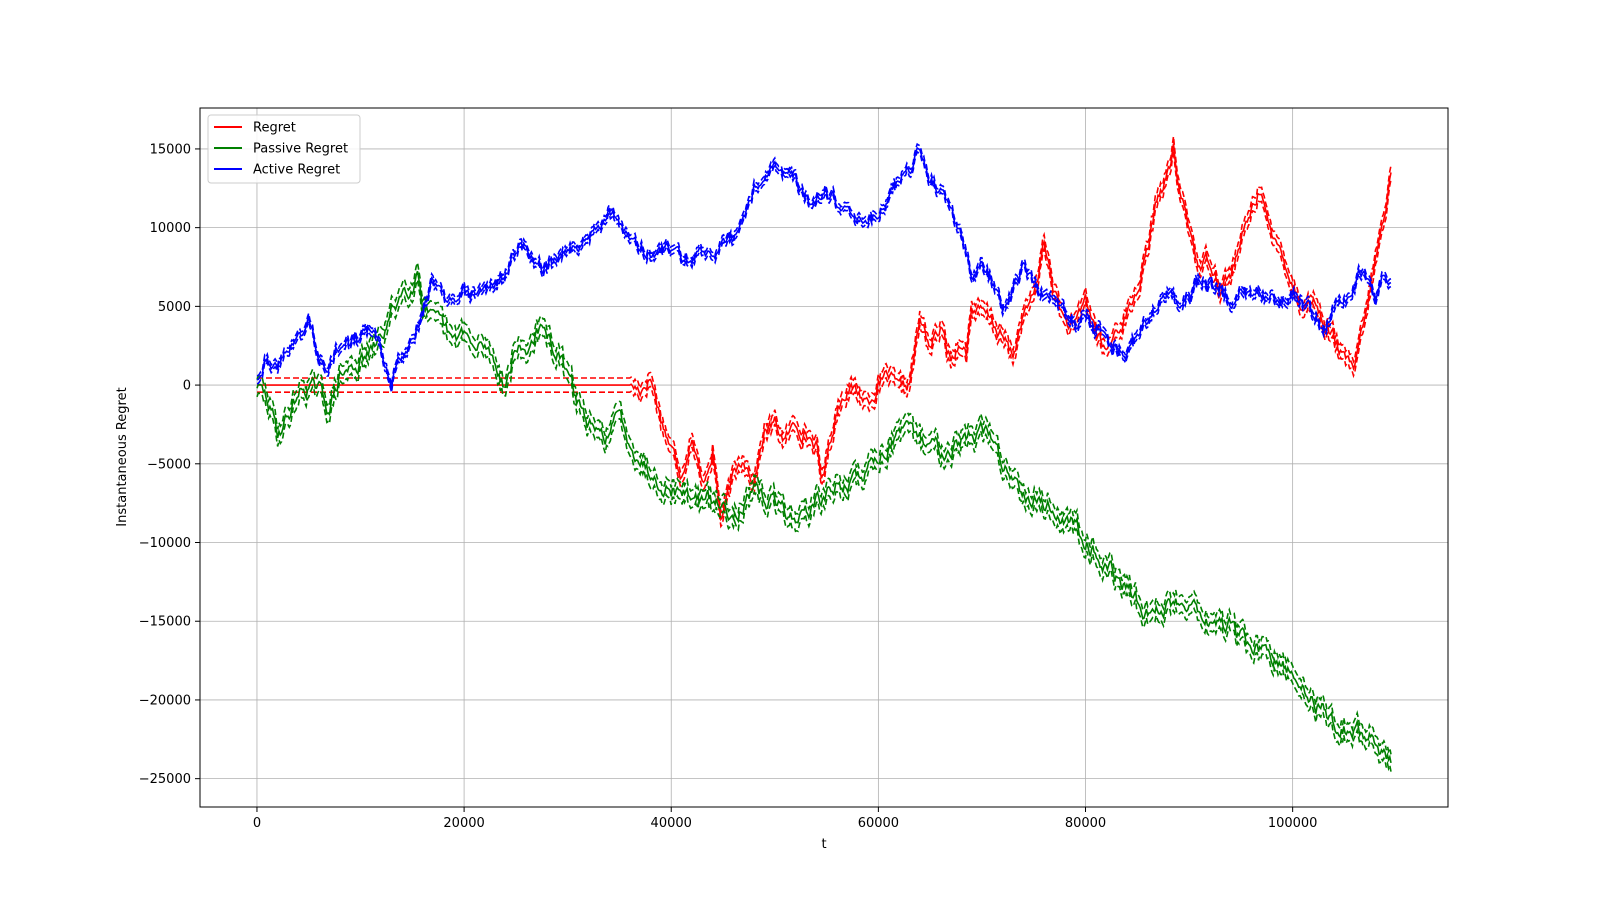  What do you see at coordinates (823, 844) in the screenshot?
I see `x-axis-label: t` at bounding box center [823, 844].